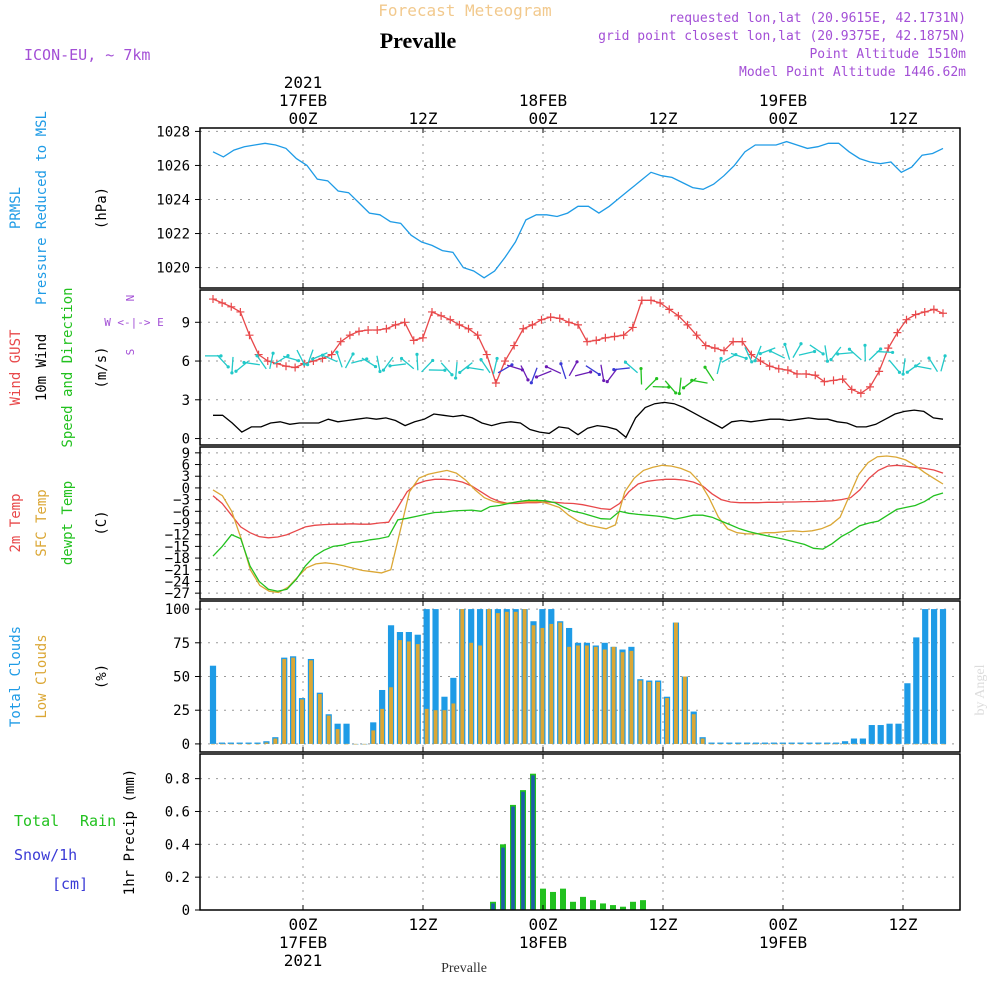  Describe the element at coordinates (36, 821) in the screenshot. I see `y-label: Total` at that location.